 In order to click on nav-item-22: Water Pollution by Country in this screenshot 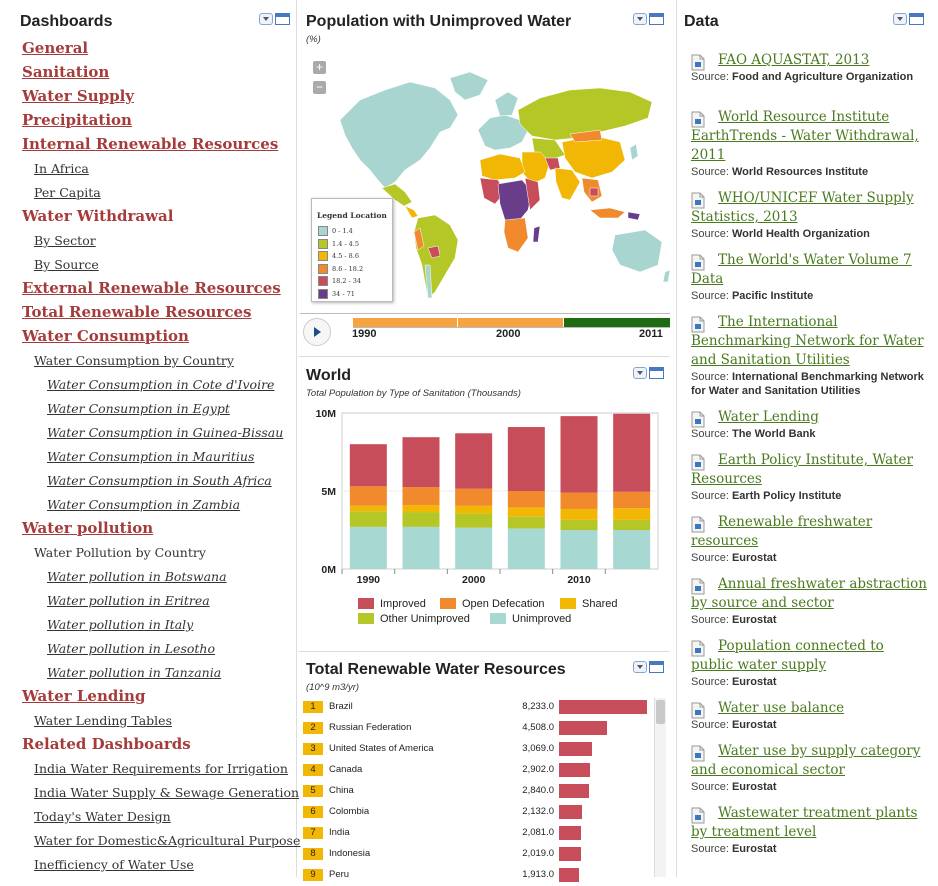, I will do `click(120, 552)`.